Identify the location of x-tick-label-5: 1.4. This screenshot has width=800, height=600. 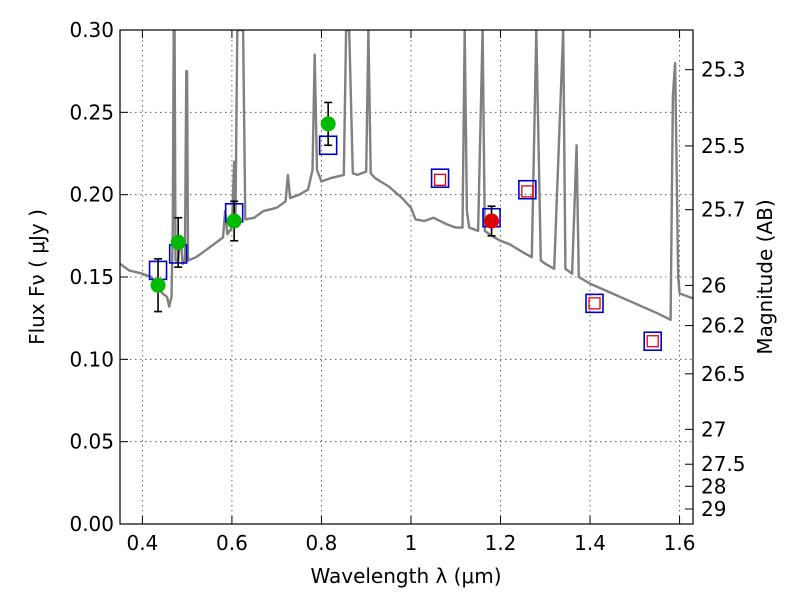
(590, 543).